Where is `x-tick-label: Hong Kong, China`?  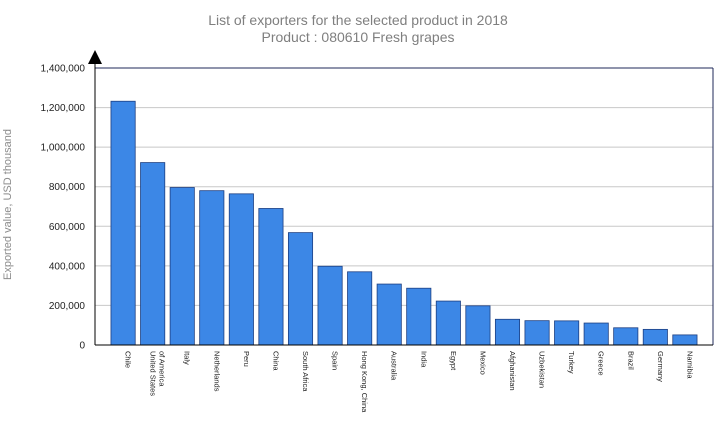 x-tick-label: Hong Kong, China is located at coordinates (364, 382).